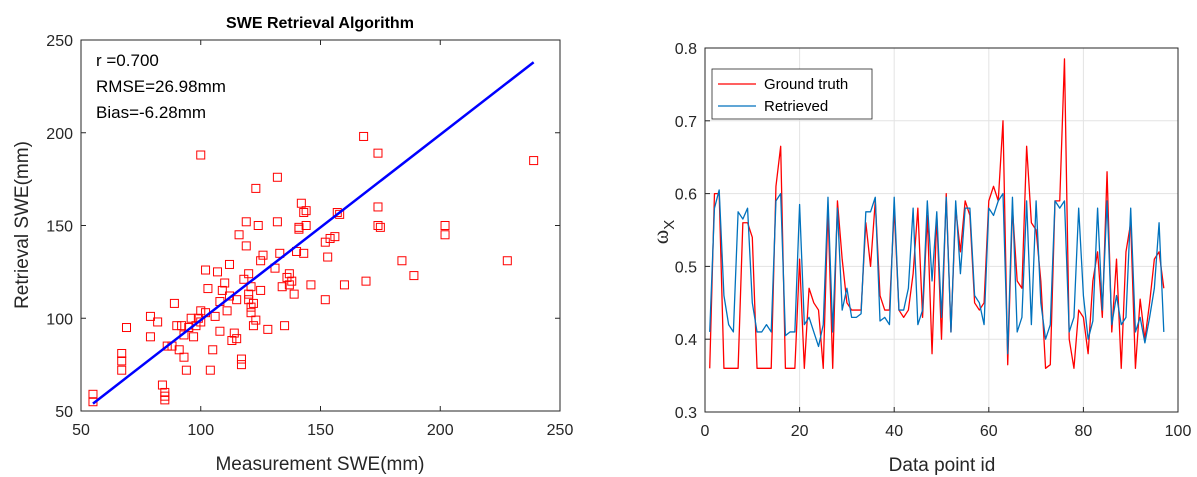 This screenshot has width=1197, height=477. I want to click on scatter-title: SWE Retrieval Algorithm, so click(320, 23).